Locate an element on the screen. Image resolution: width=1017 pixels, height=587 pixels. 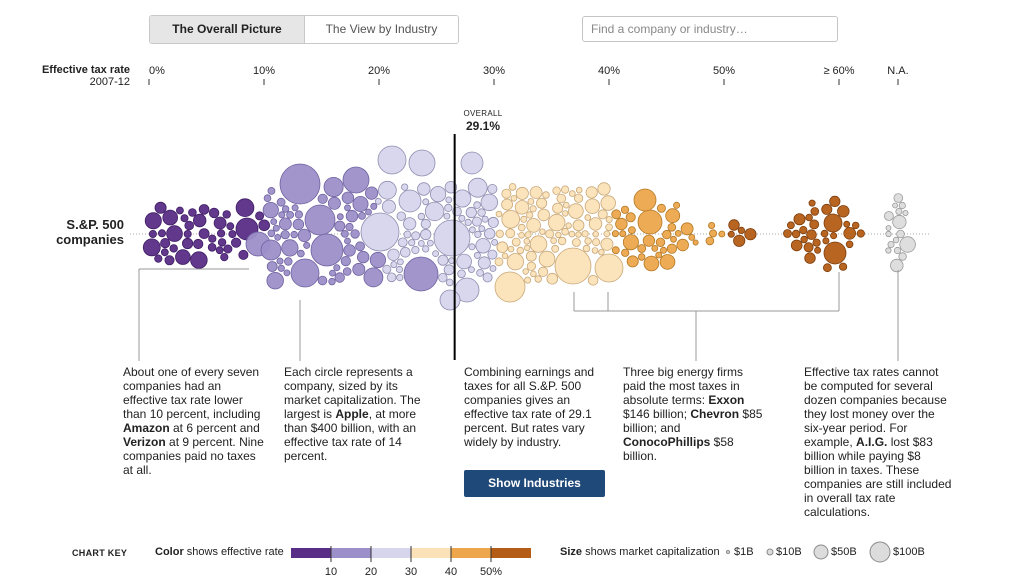
tab-overall-picture: The Overall Picture is located at coordinates (227, 29).